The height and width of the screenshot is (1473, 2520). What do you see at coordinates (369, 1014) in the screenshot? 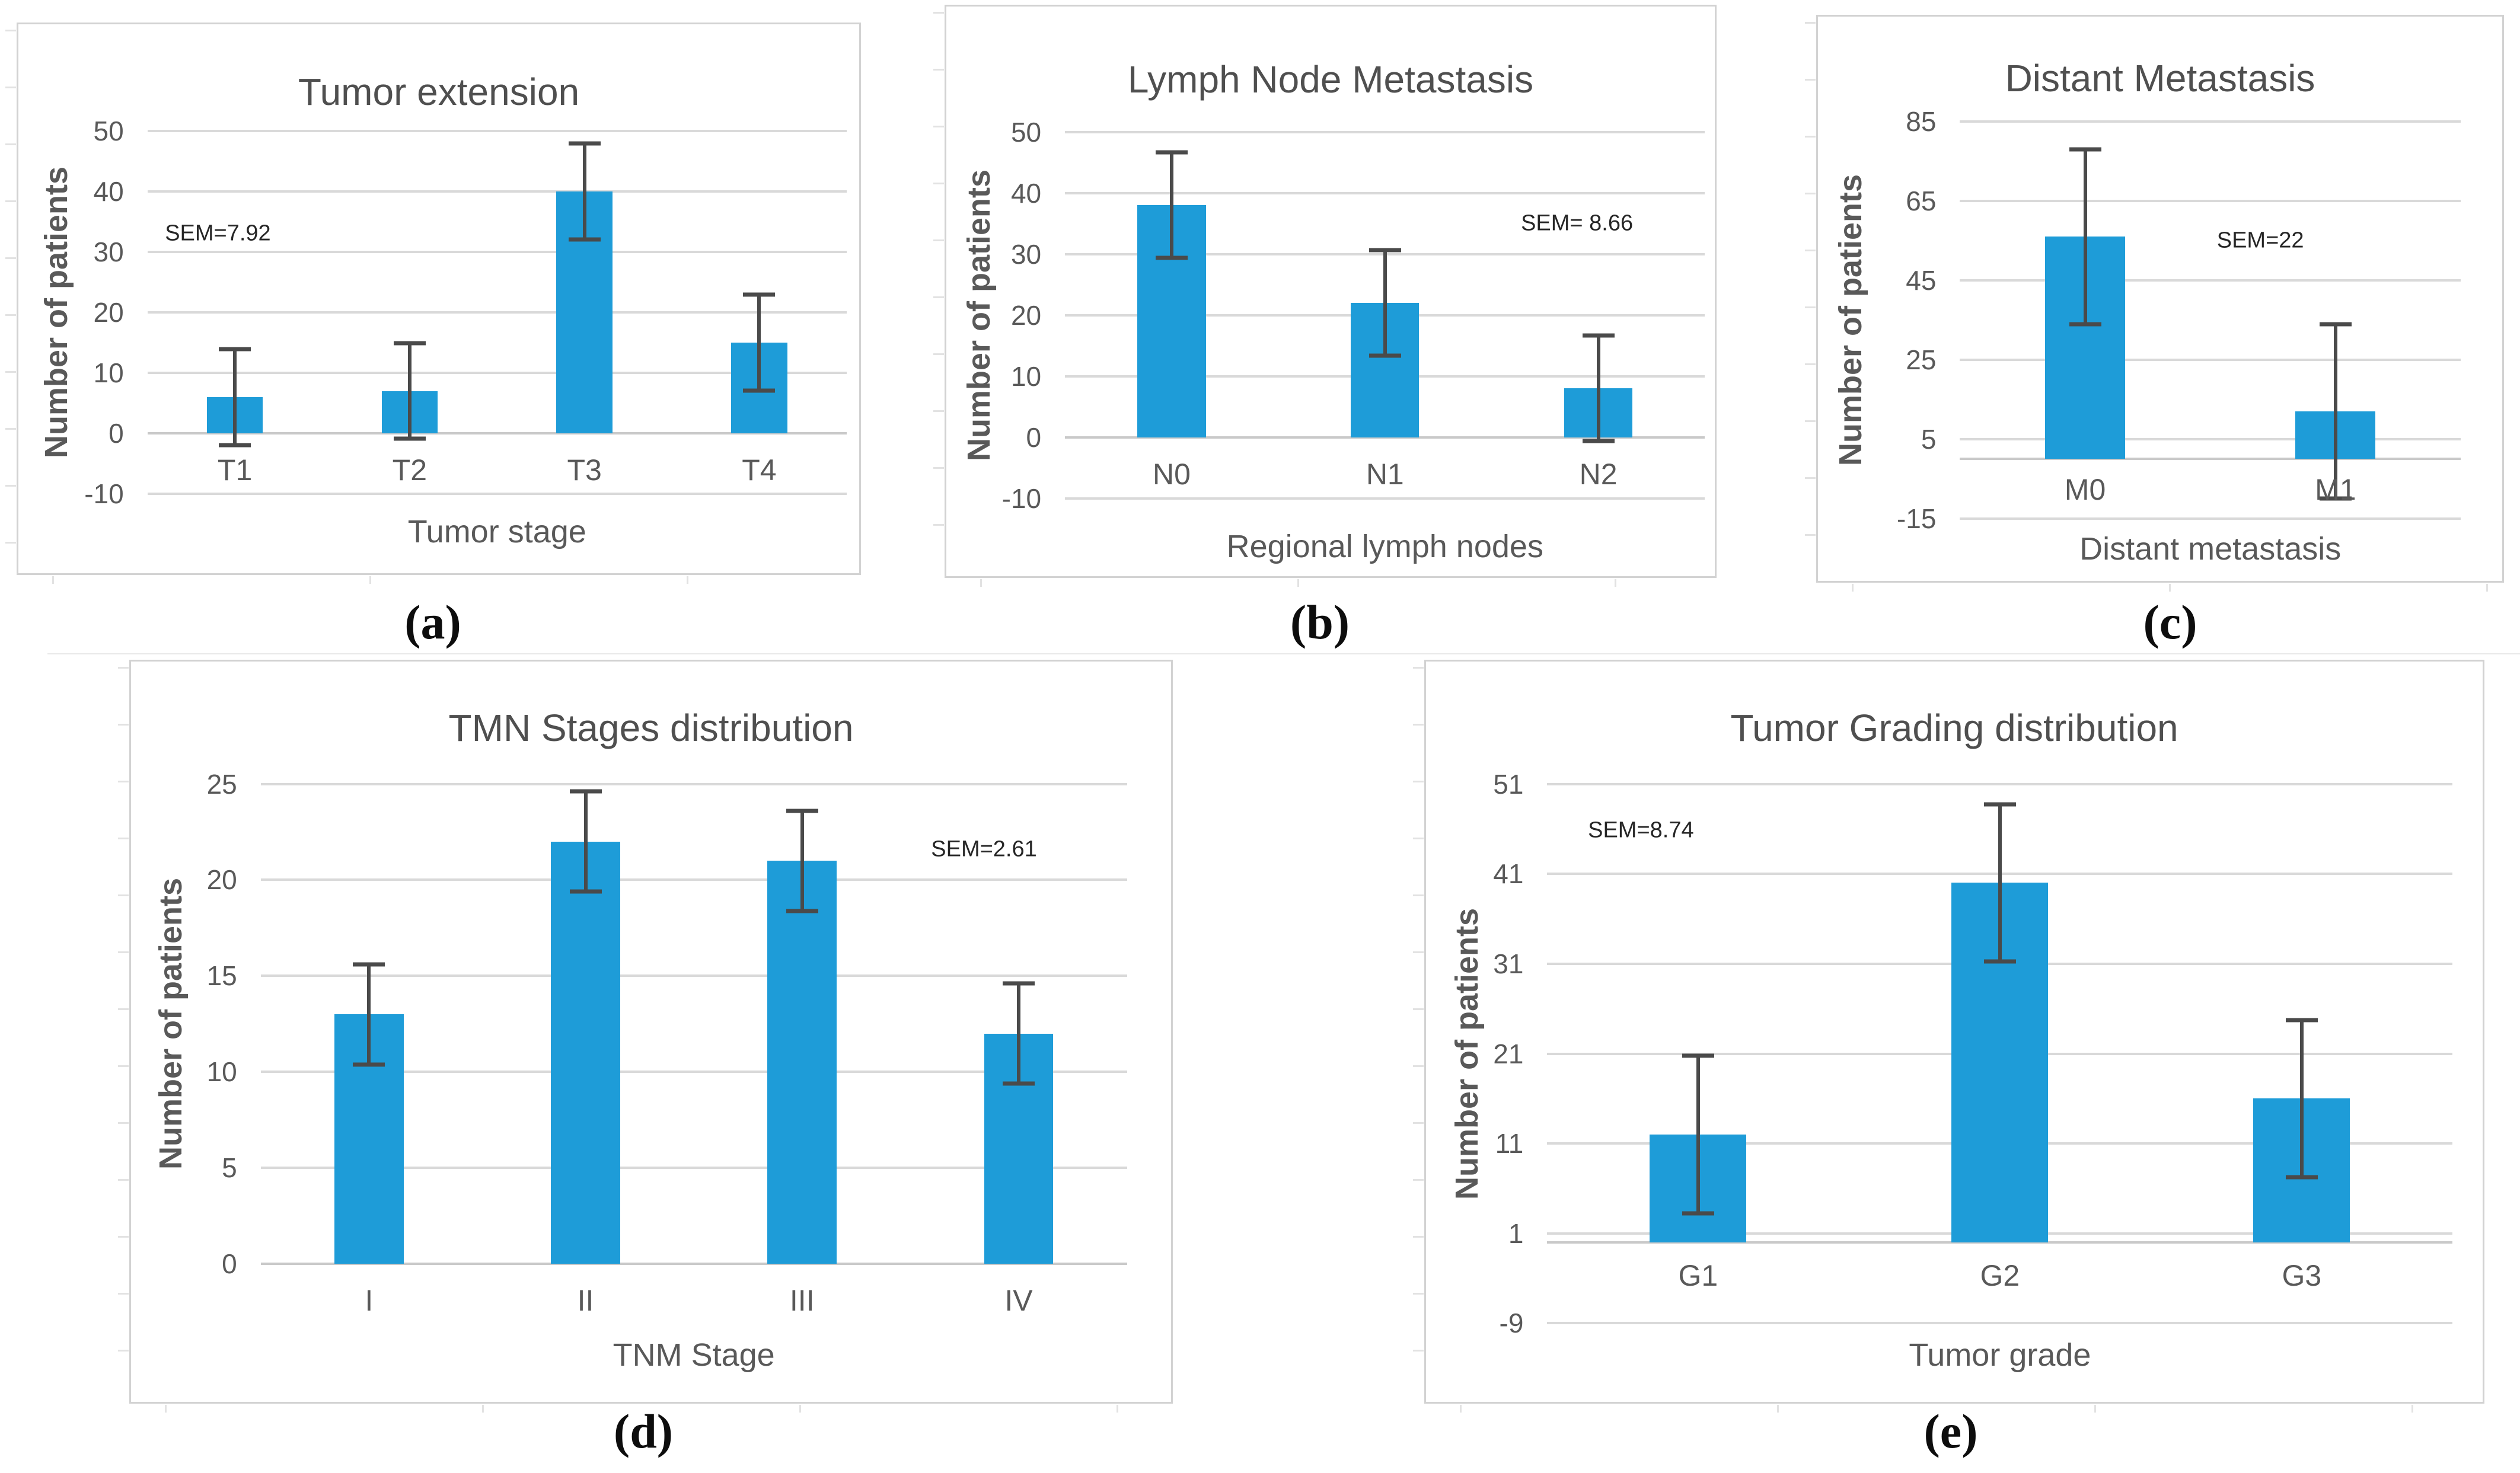
I see `error-bar-I` at bounding box center [369, 1014].